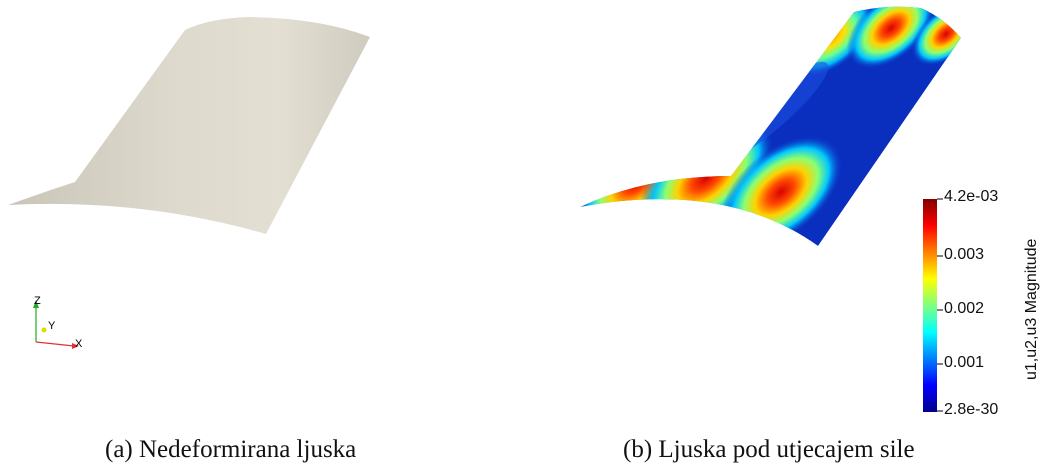  What do you see at coordinates (37, 301) in the screenshot?
I see `axis-z-label: Z` at bounding box center [37, 301].